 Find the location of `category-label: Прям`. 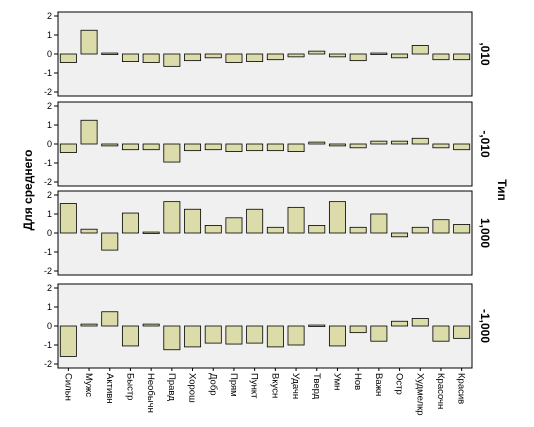

category-label: Прям is located at coordinates (233, 385).